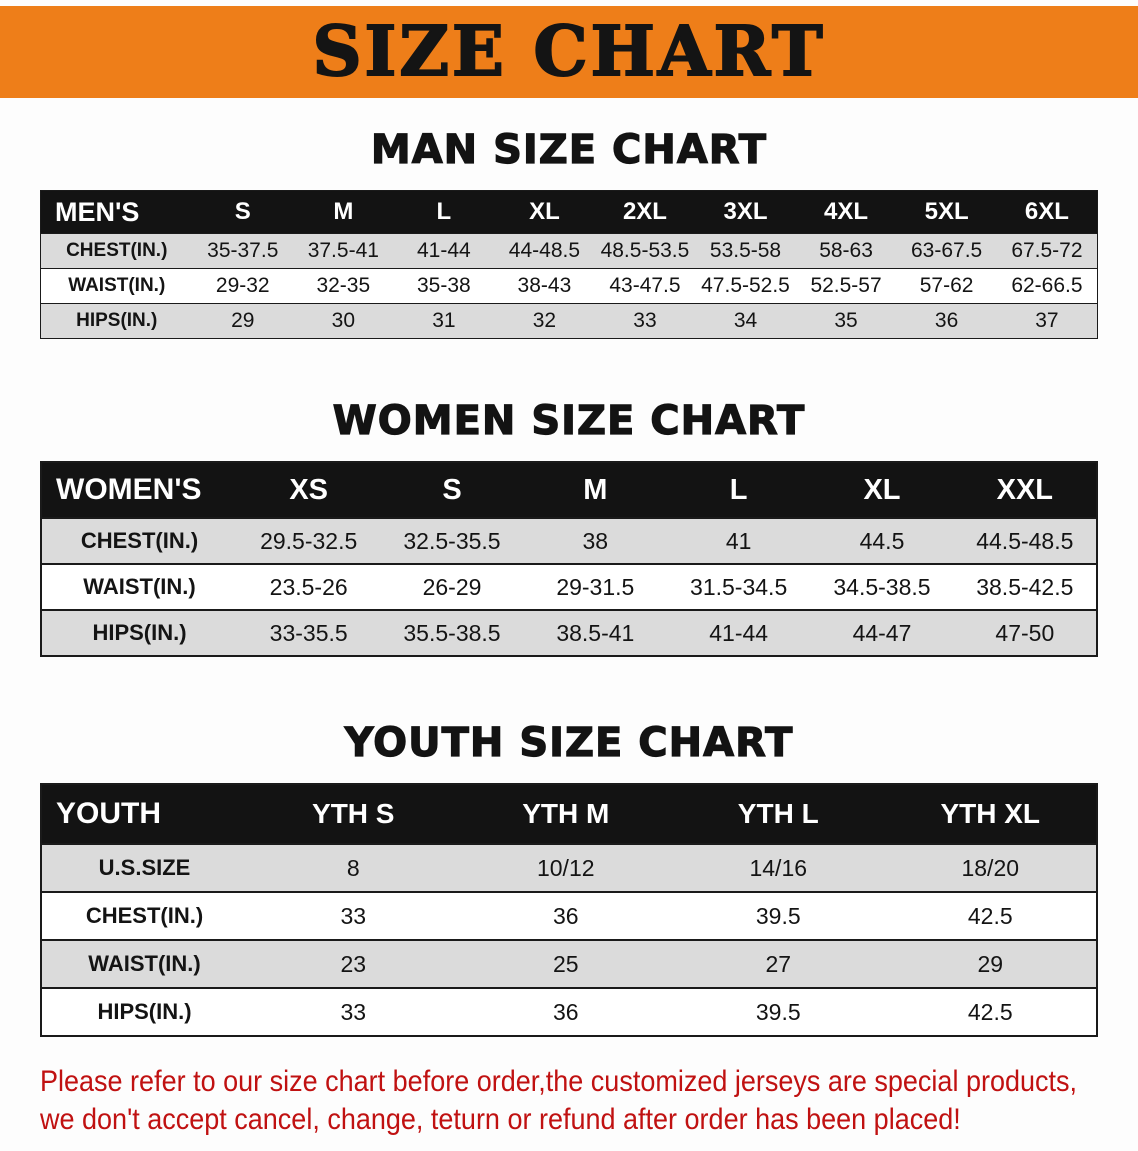 The height and width of the screenshot is (1151, 1138). What do you see at coordinates (243, 212) in the screenshot?
I see `men-col-header-s: S` at bounding box center [243, 212].